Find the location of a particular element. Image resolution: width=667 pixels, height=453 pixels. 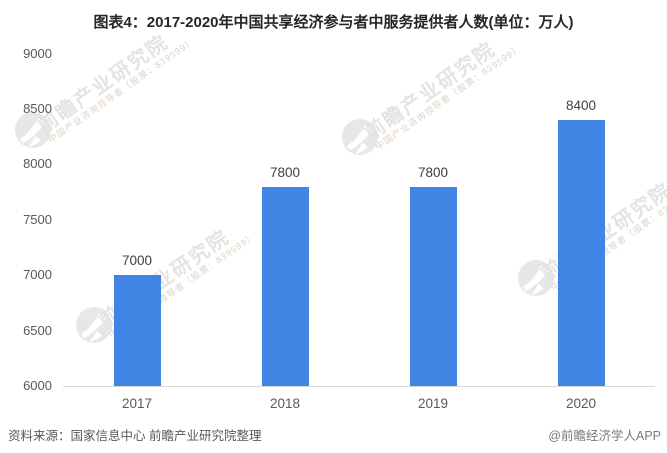

y-tick-label: 8500 is located at coordinates (37, 108).